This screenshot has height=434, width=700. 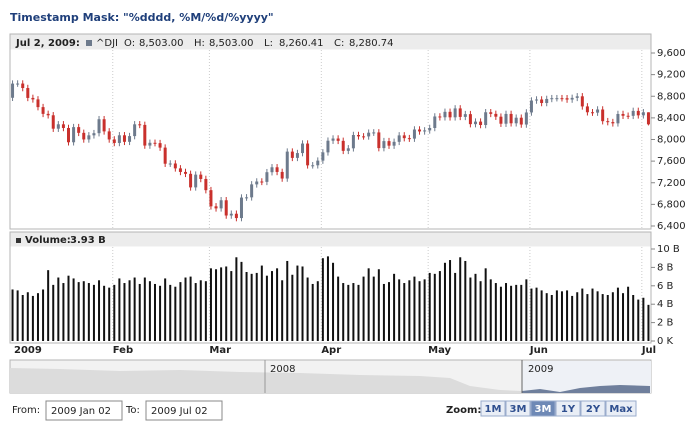 What do you see at coordinates (665, 341) in the screenshot?
I see `volume-tick-label: 0 K` at bounding box center [665, 341].